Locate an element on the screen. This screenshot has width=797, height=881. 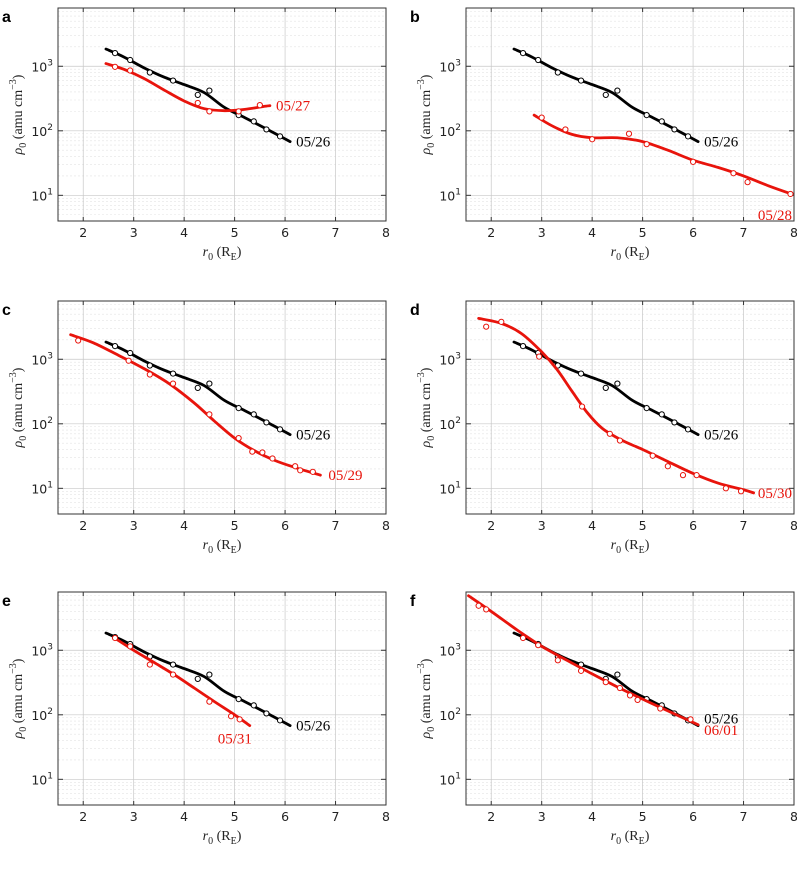
series-label-05-31: 05/31 is located at coordinates (235, 740).